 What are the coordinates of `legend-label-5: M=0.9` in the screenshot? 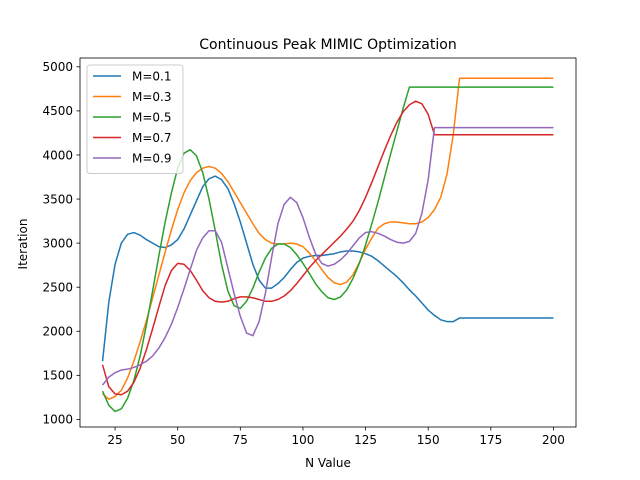 It's located at (152, 158).